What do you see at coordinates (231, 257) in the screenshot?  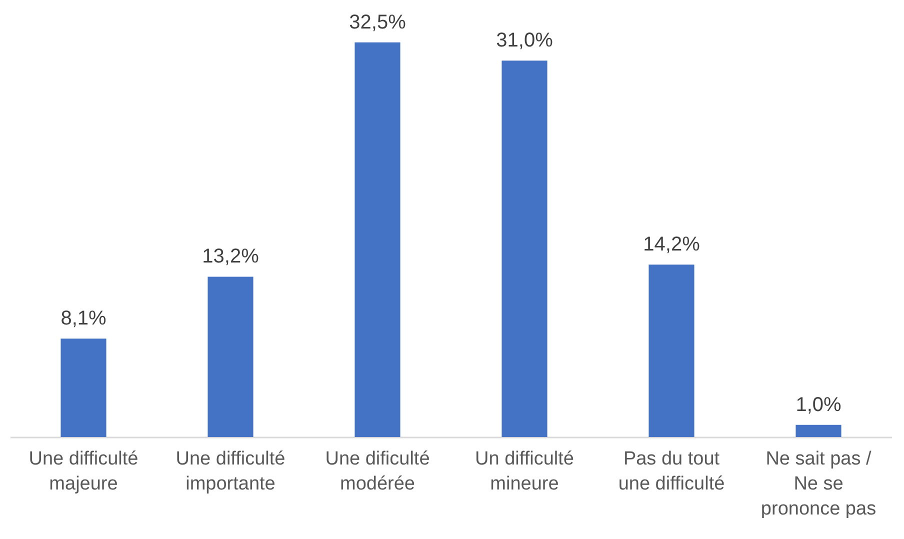 I see `data-label: 13,2%` at bounding box center [231, 257].